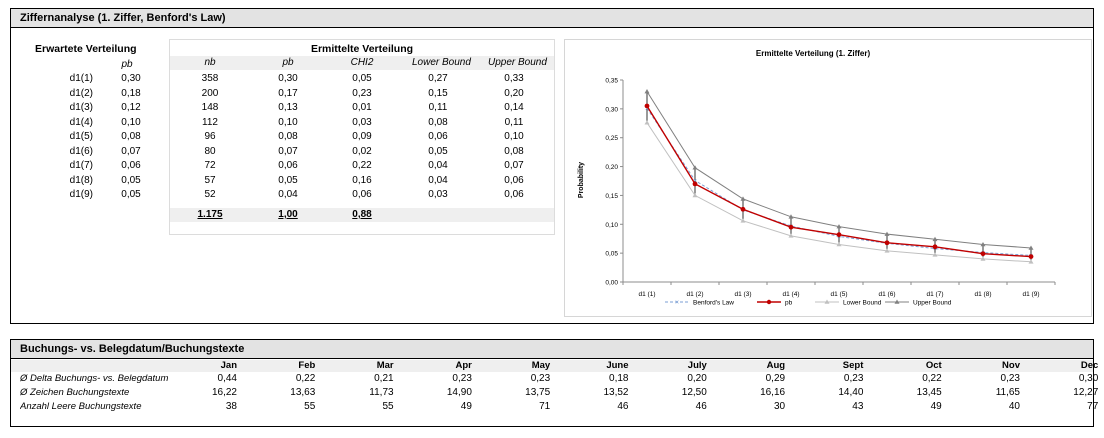  I want to click on y-tick-label: 0,30, so click(611, 109).